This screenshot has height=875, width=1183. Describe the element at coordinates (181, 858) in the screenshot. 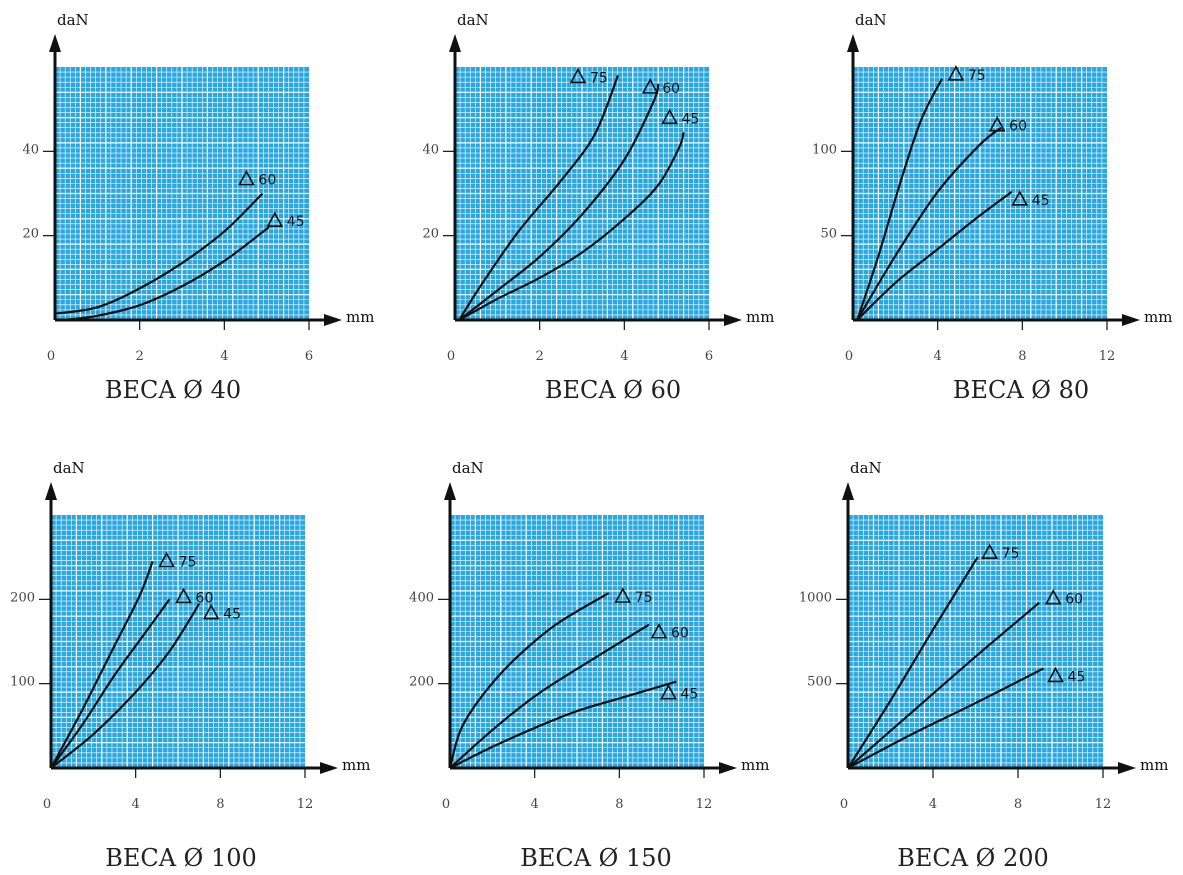

I see `chart-title: BECA Ø 100` at that location.